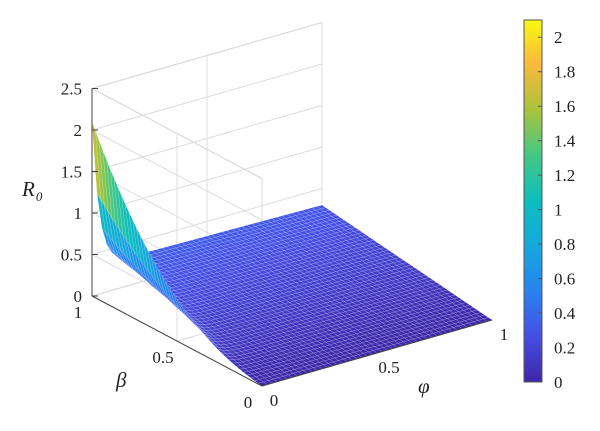 The height and width of the screenshot is (431, 600). What do you see at coordinates (162, 357) in the screenshot?
I see `beta-tick-label: 0.5` at bounding box center [162, 357].